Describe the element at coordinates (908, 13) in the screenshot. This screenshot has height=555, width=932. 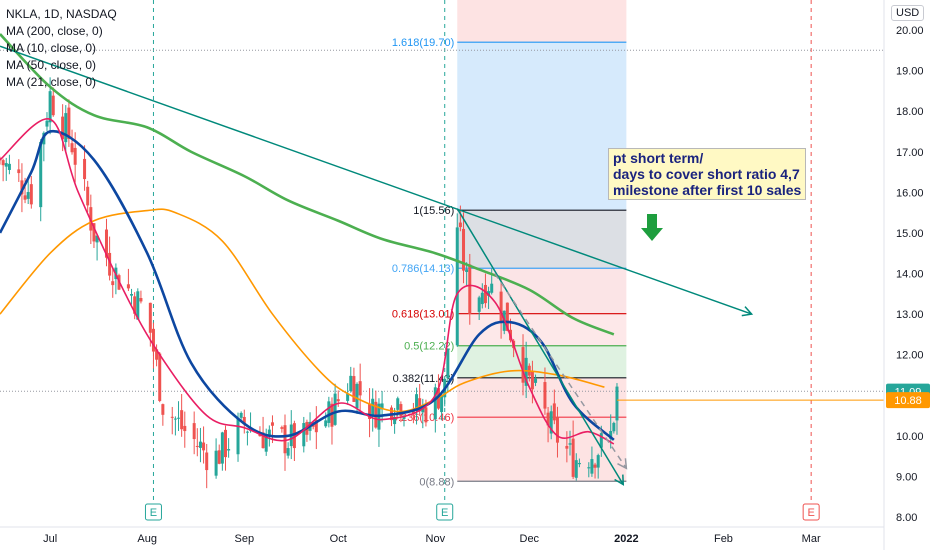
I see `currency-badge: USD` at that location.